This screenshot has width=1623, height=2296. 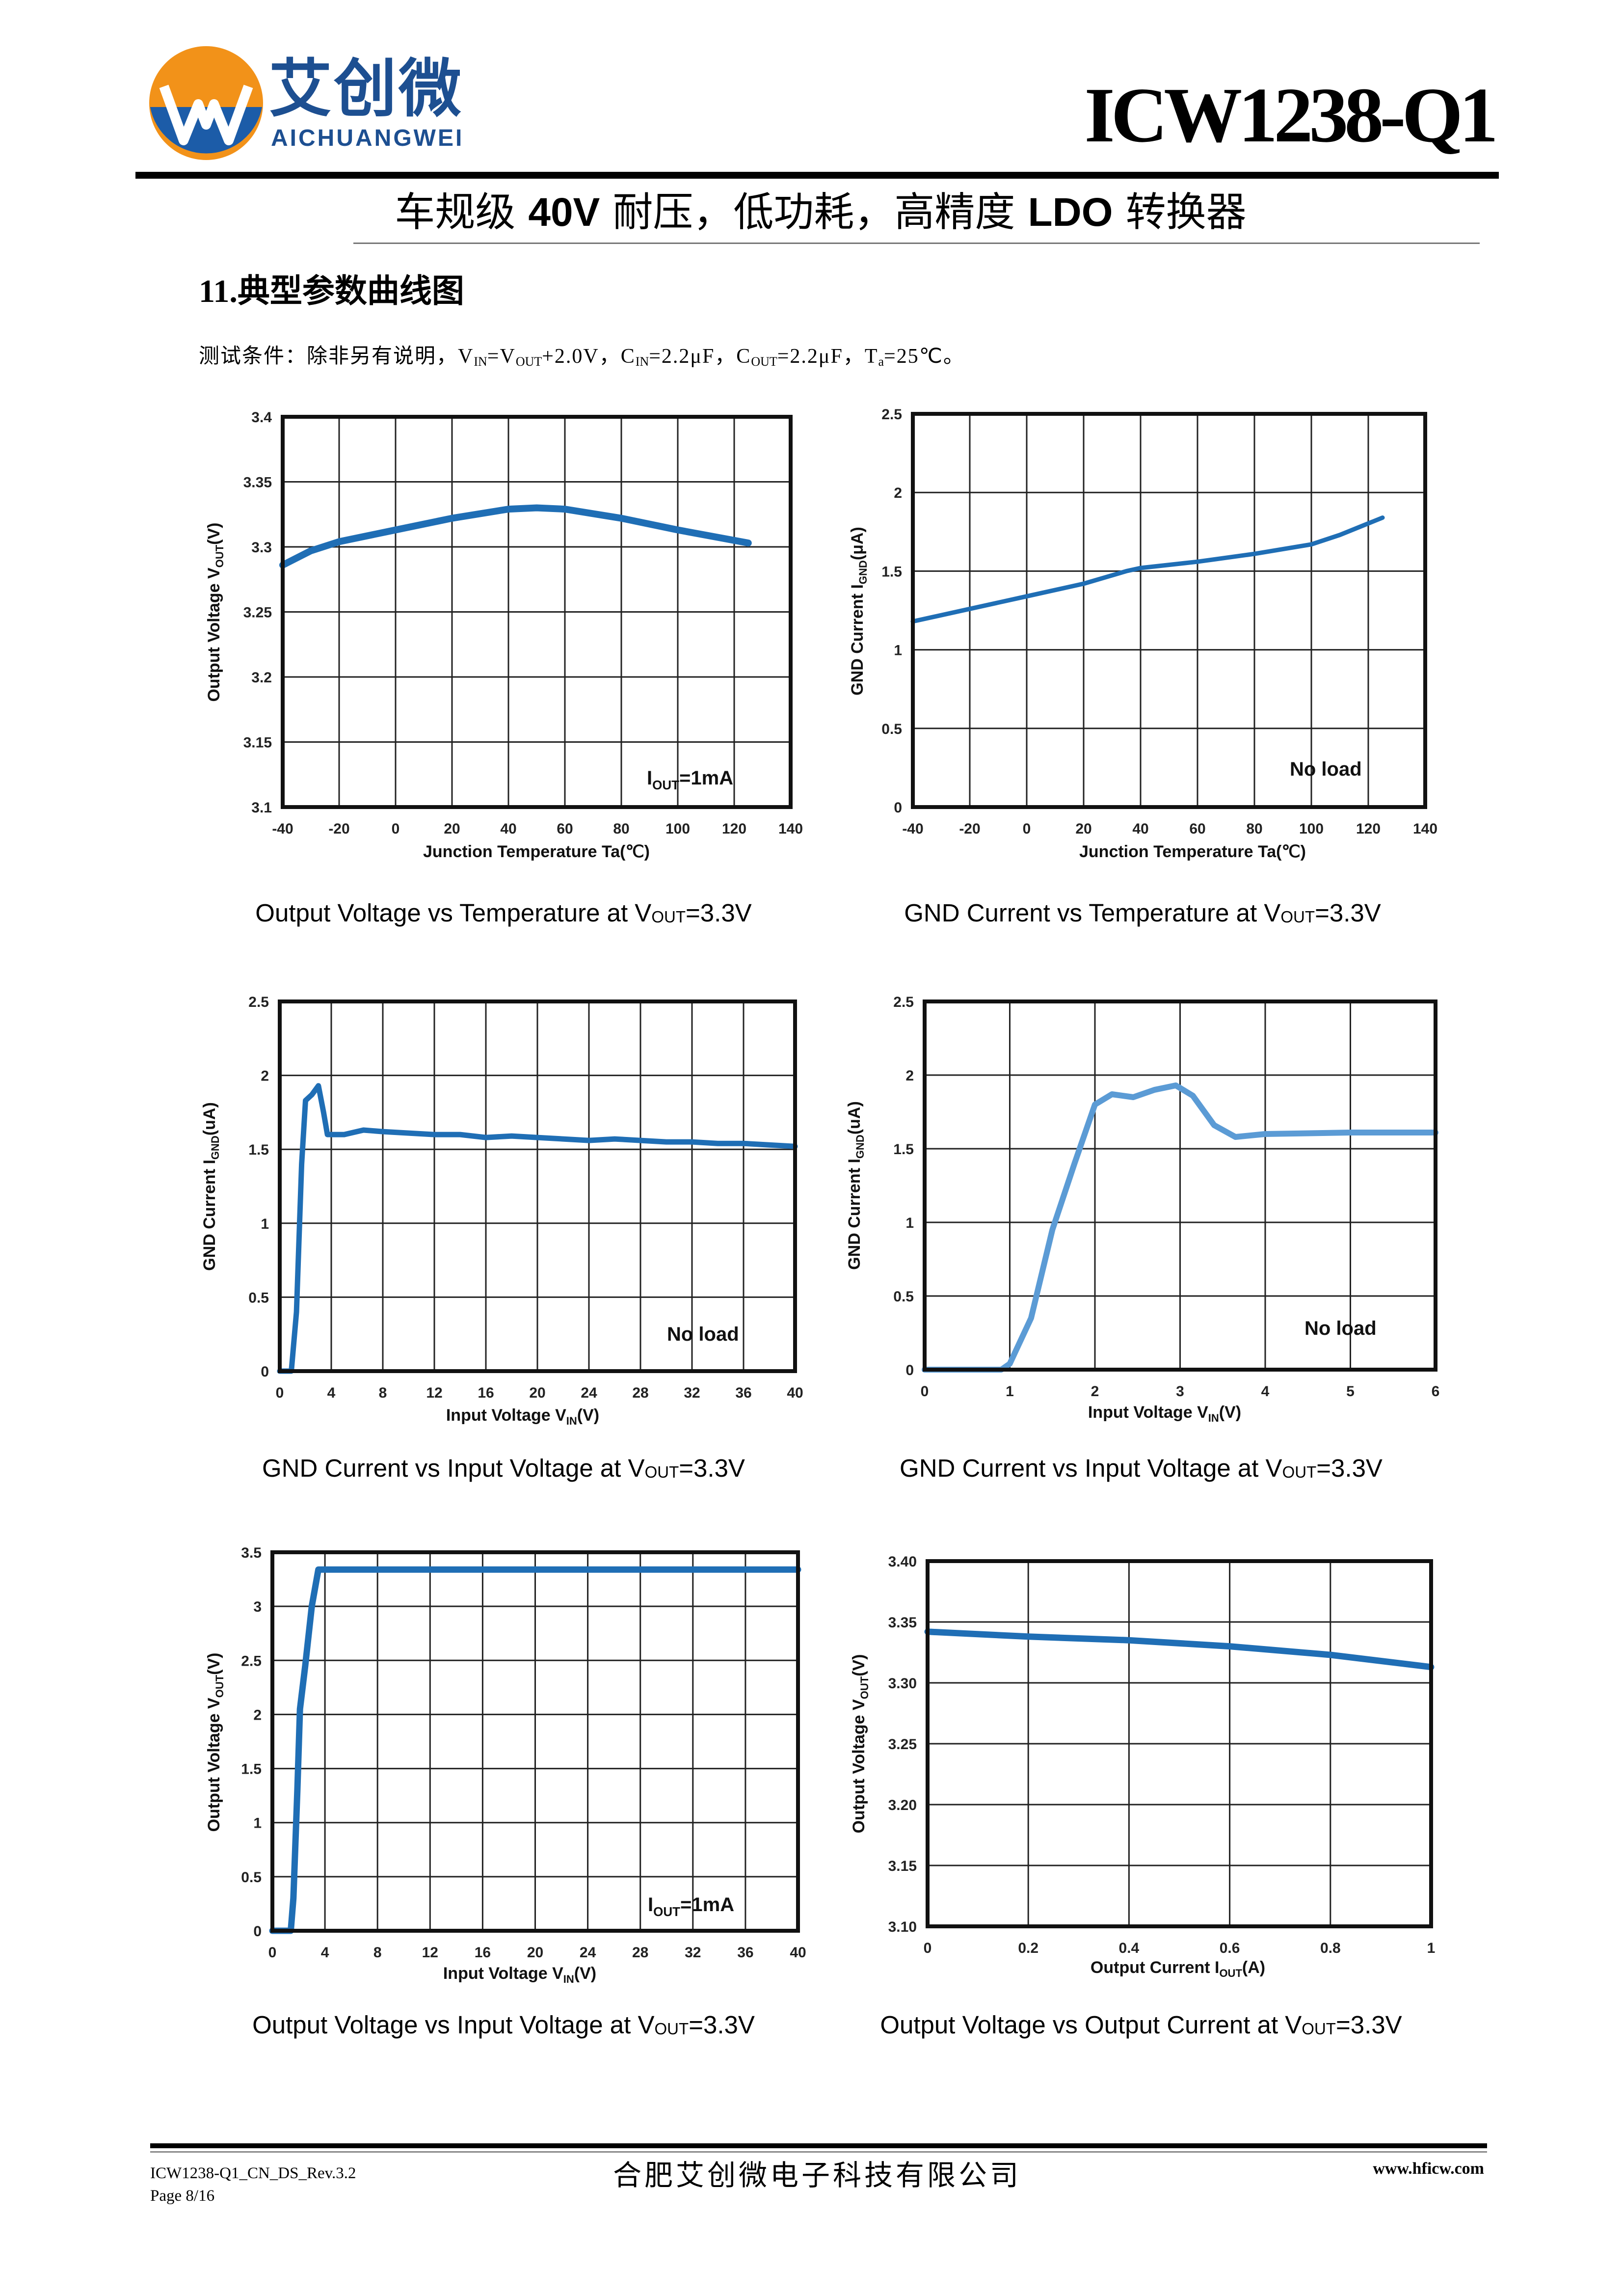 I want to click on footer-page-number: Page 8/16, so click(x=182, y=2196).